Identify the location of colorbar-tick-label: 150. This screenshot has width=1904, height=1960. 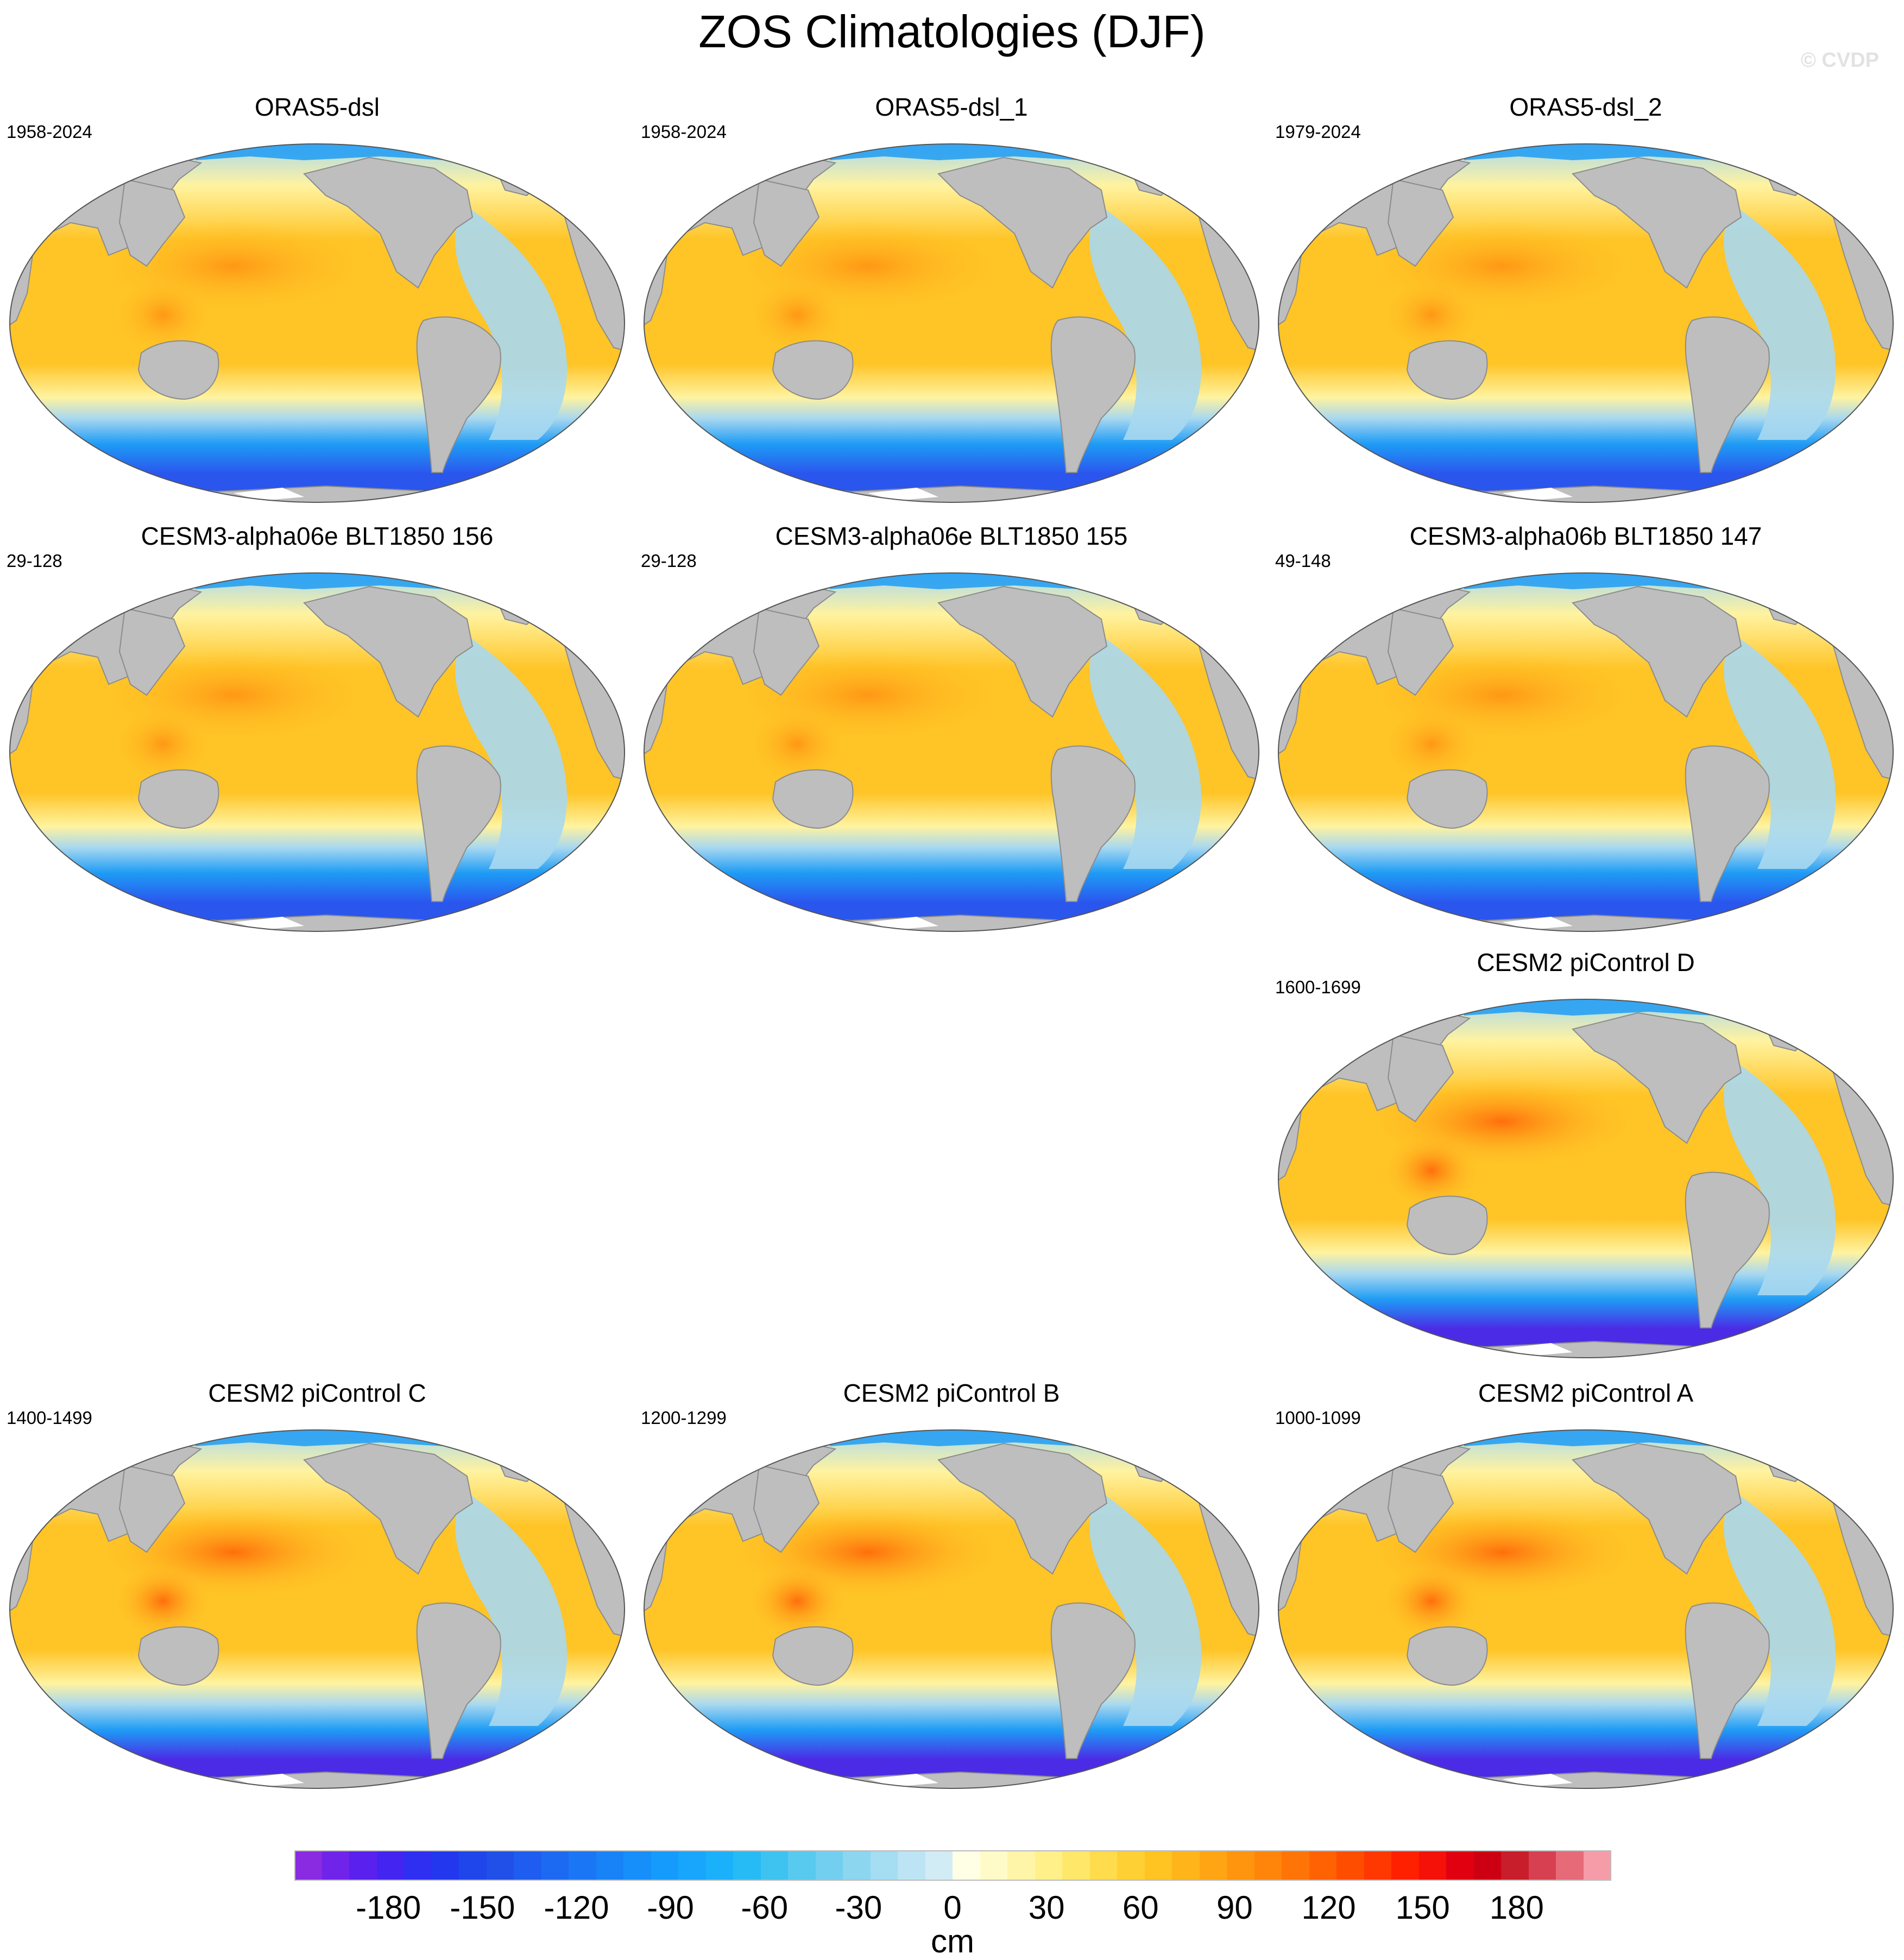
(1422, 1907).